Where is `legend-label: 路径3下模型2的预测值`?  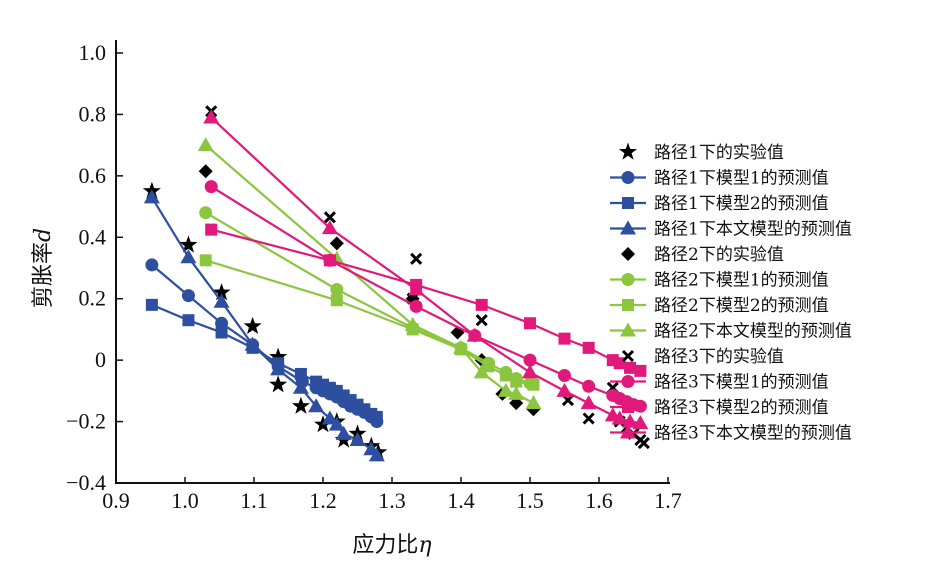
legend-label: 路径3下模型2的预测值 is located at coordinates (741, 408).